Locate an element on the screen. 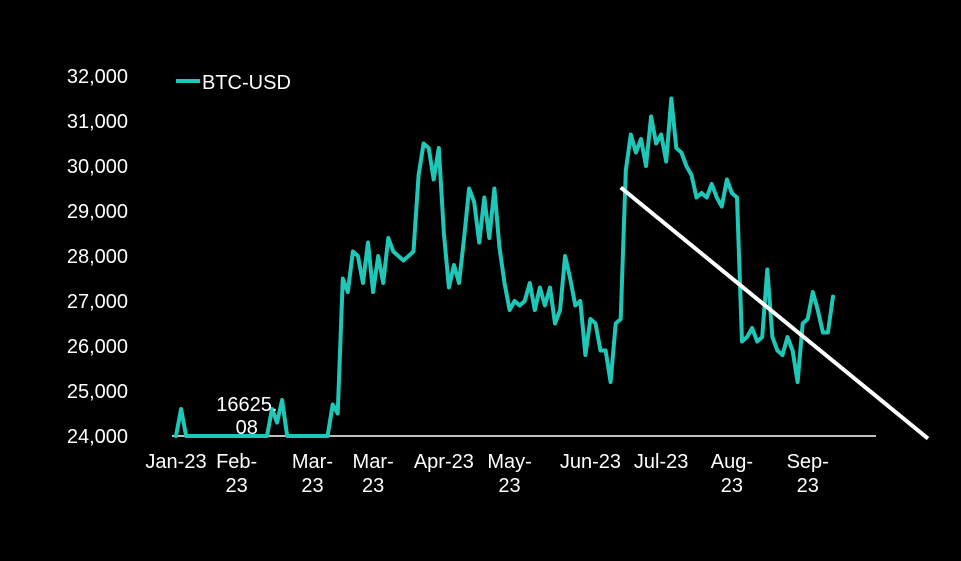  y-tick-label: 24,000 is located at coordinates (97, 437).